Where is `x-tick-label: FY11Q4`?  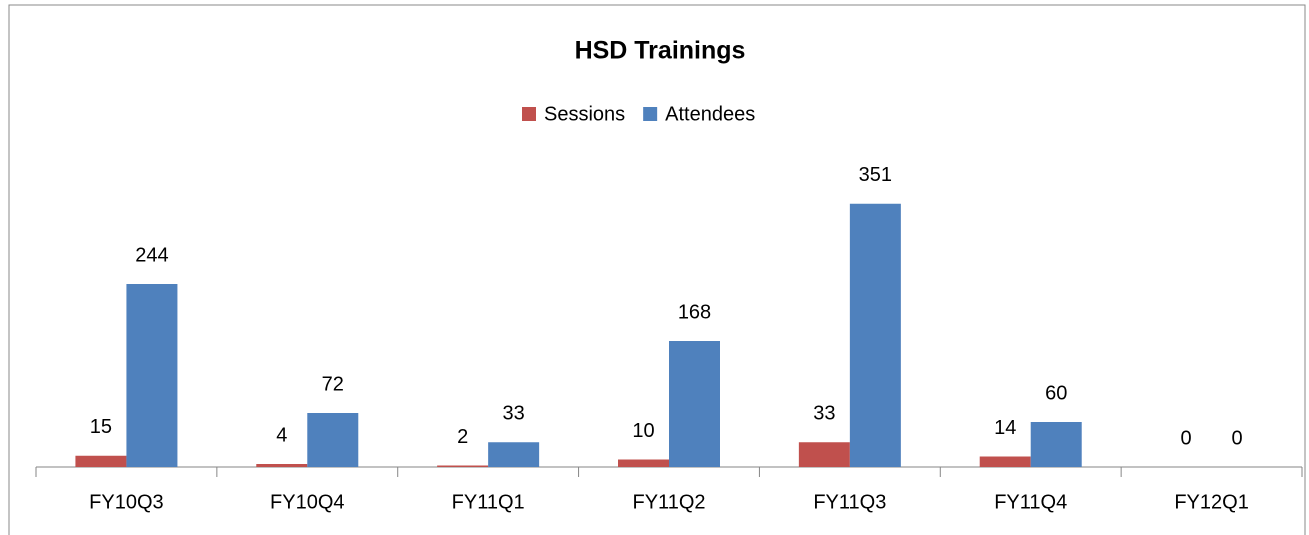
x-tick-label: FY11Q4 is located at coordinates (1030, 502).